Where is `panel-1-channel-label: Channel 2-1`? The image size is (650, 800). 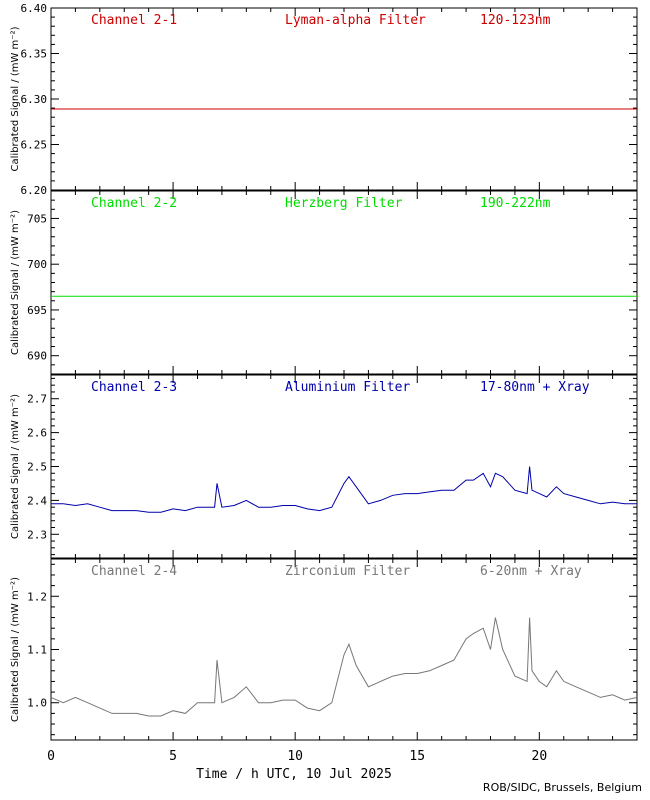 panel-1-channel-label: Channel 2-1 is located at coordinates (134, 20).